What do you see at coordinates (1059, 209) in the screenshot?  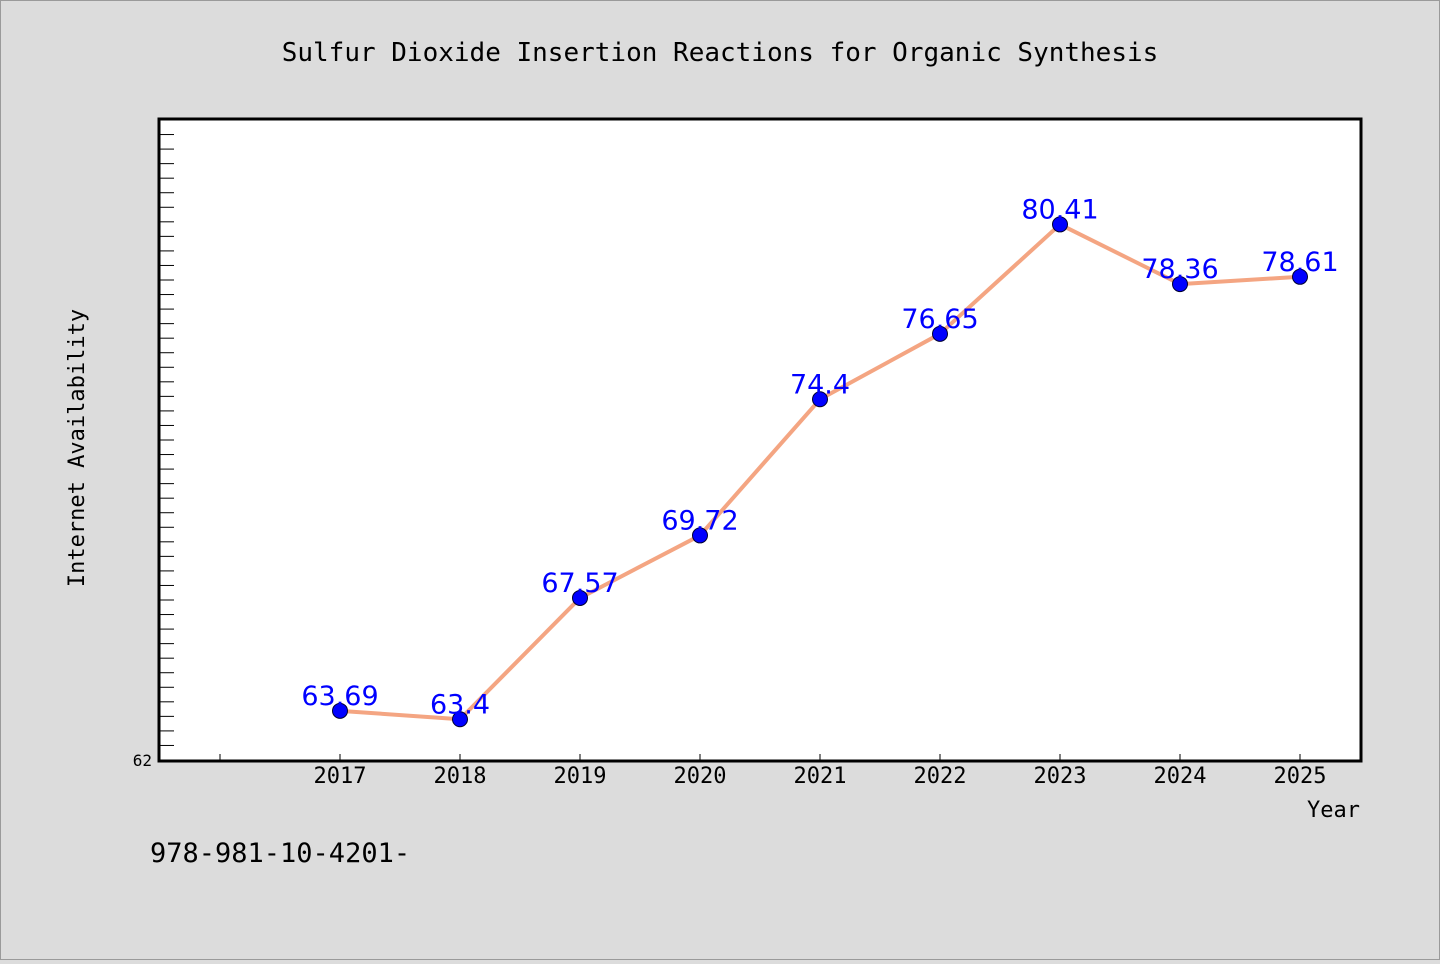 I see `data-label: 80.41` at bounding box center [1059, 209].